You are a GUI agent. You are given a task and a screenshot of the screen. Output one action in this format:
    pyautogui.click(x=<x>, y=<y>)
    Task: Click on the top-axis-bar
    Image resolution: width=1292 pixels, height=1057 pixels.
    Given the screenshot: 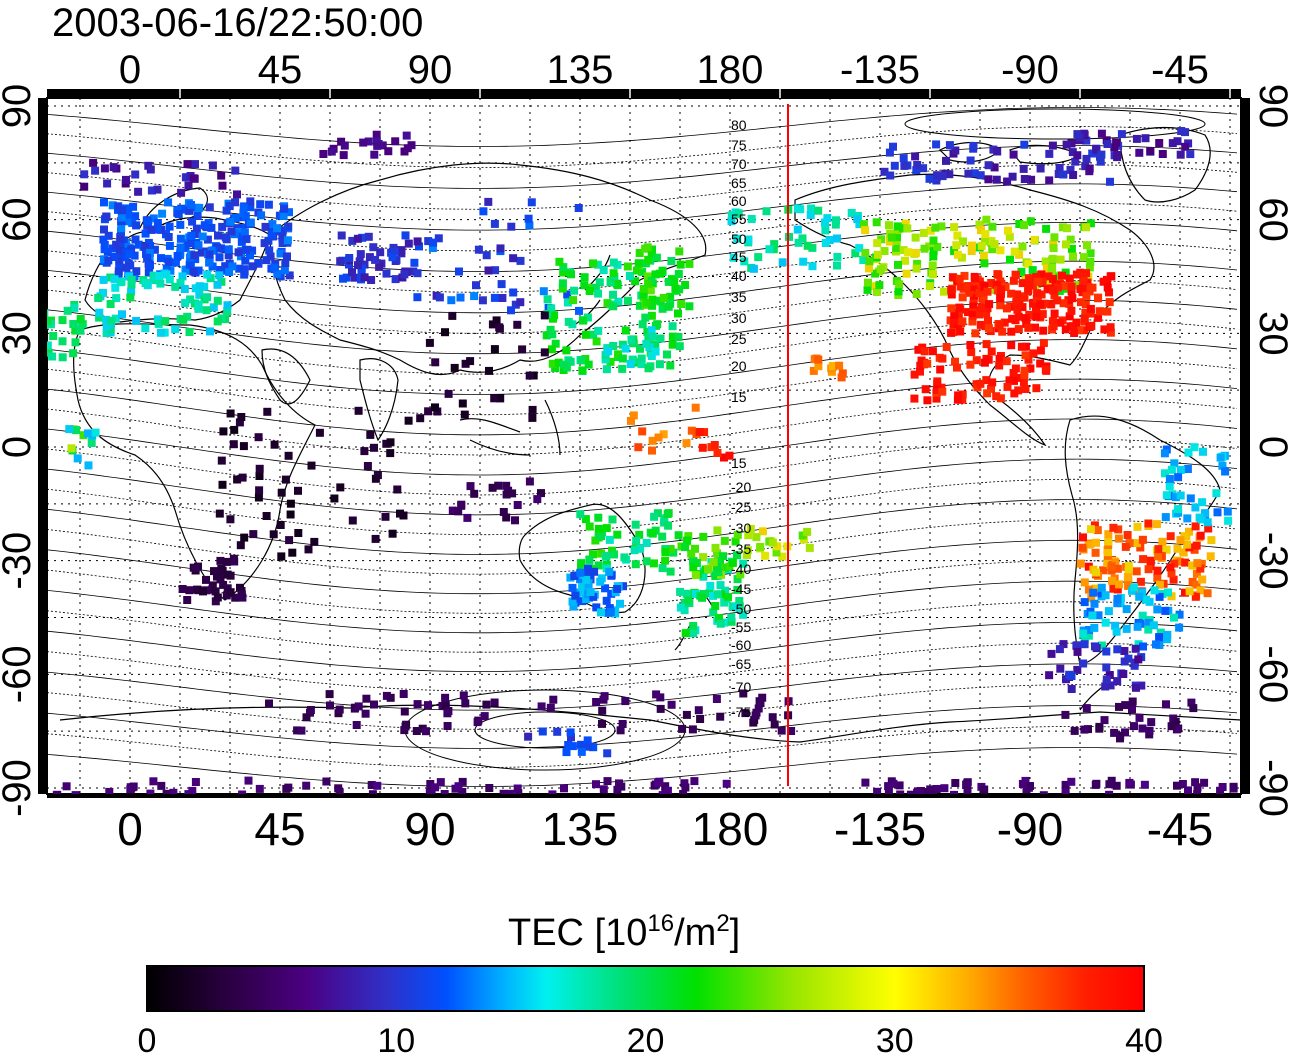 What is the action you would take?
    pyautogui.click(x=644, y=93)
    